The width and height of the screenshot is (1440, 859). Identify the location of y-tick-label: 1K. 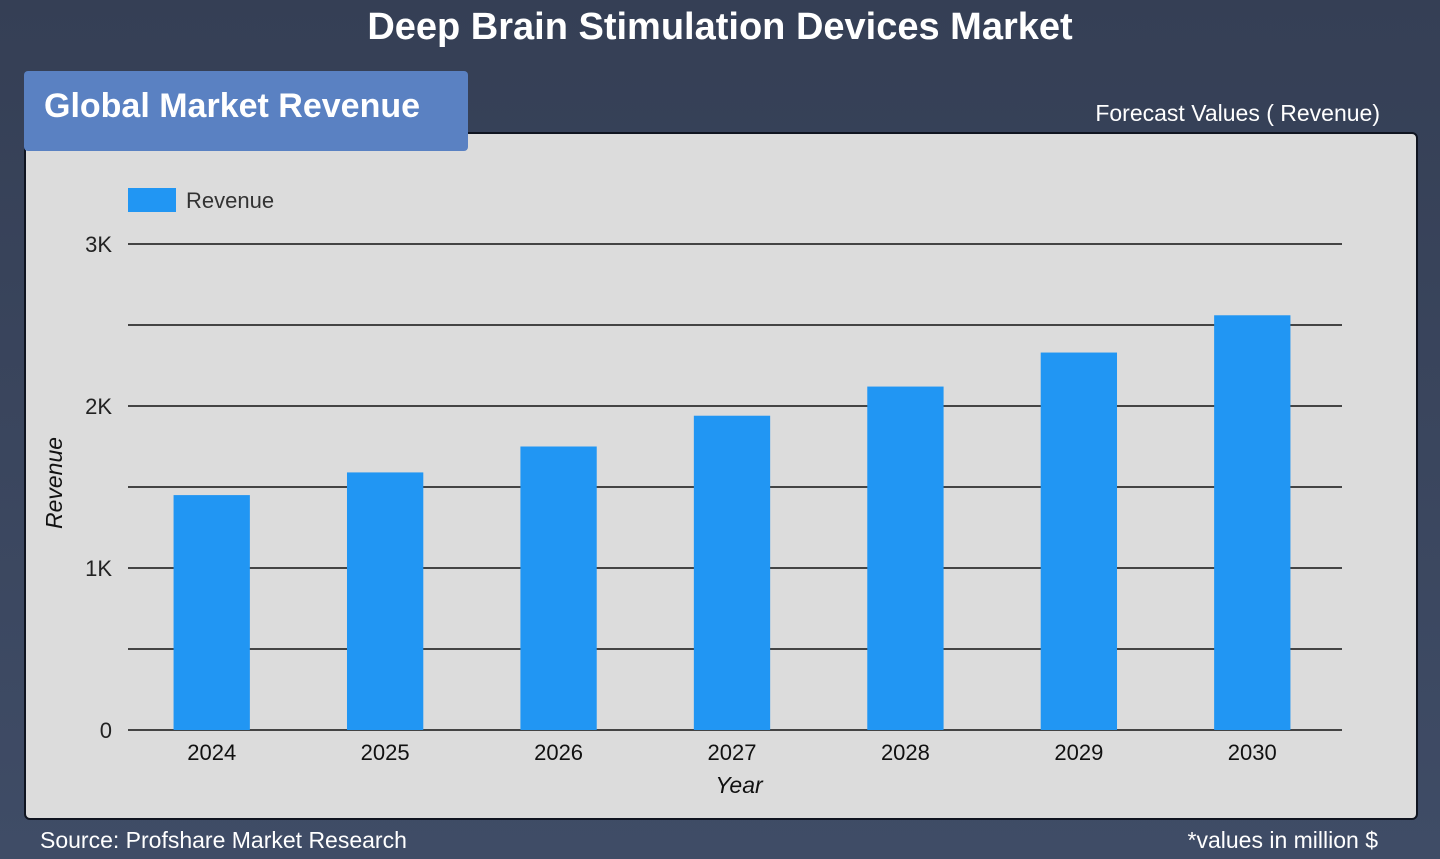
(98, 568).